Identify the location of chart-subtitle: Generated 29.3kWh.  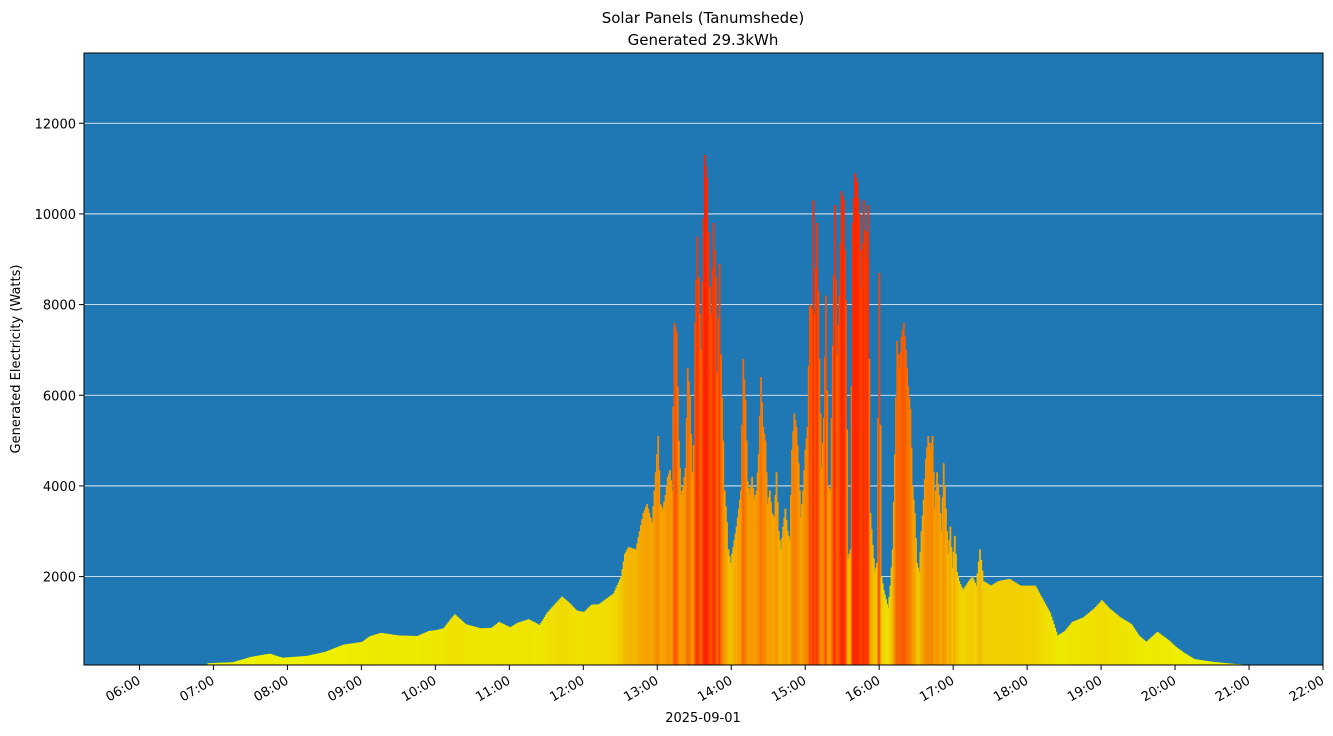
(703, 40).